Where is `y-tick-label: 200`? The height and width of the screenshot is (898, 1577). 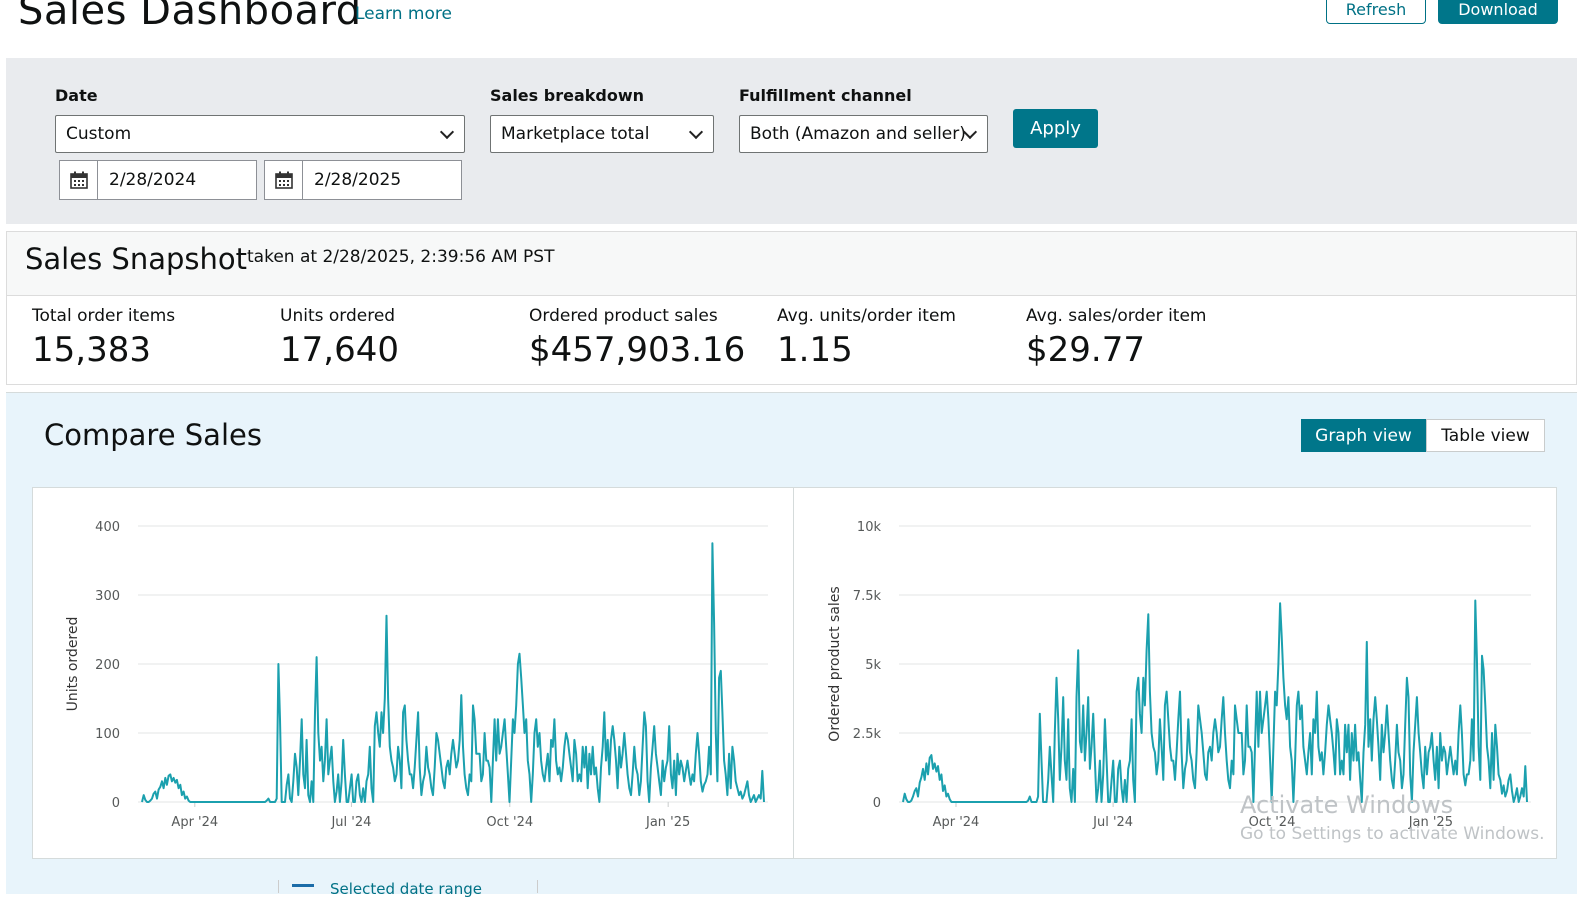 y-tick-label: 200 is located at coordinates (107, 665).